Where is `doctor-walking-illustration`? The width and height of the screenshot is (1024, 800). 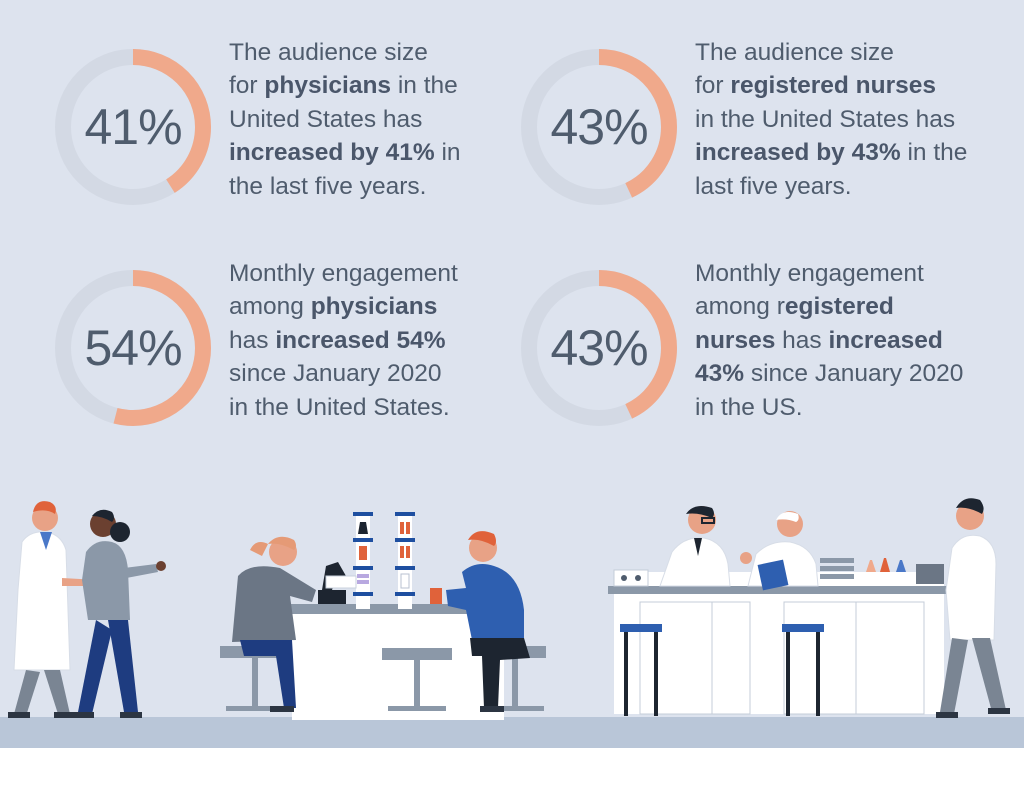
doctor-walking-illustration is located at coordinates (53, 609).